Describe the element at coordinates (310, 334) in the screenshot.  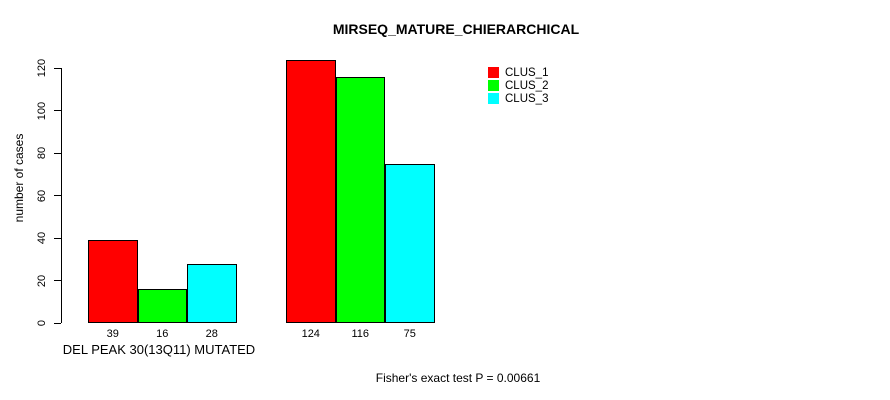
I see `bar-value-label: 124` at that location.